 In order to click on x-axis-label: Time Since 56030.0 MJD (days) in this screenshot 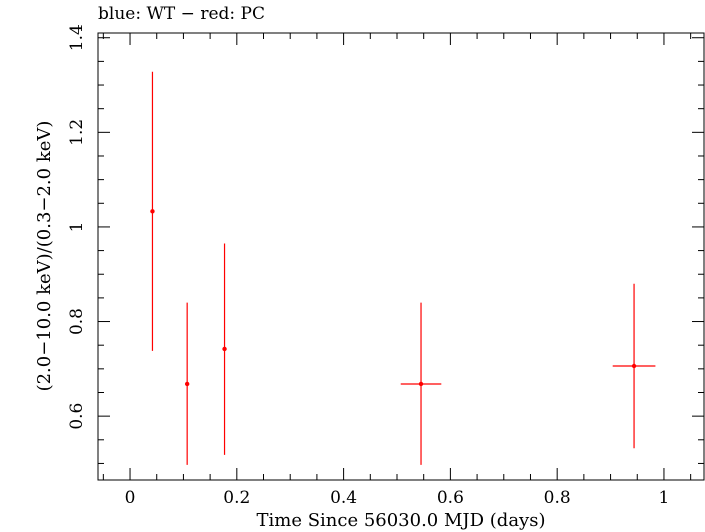, I will do `click(400, 520)`.